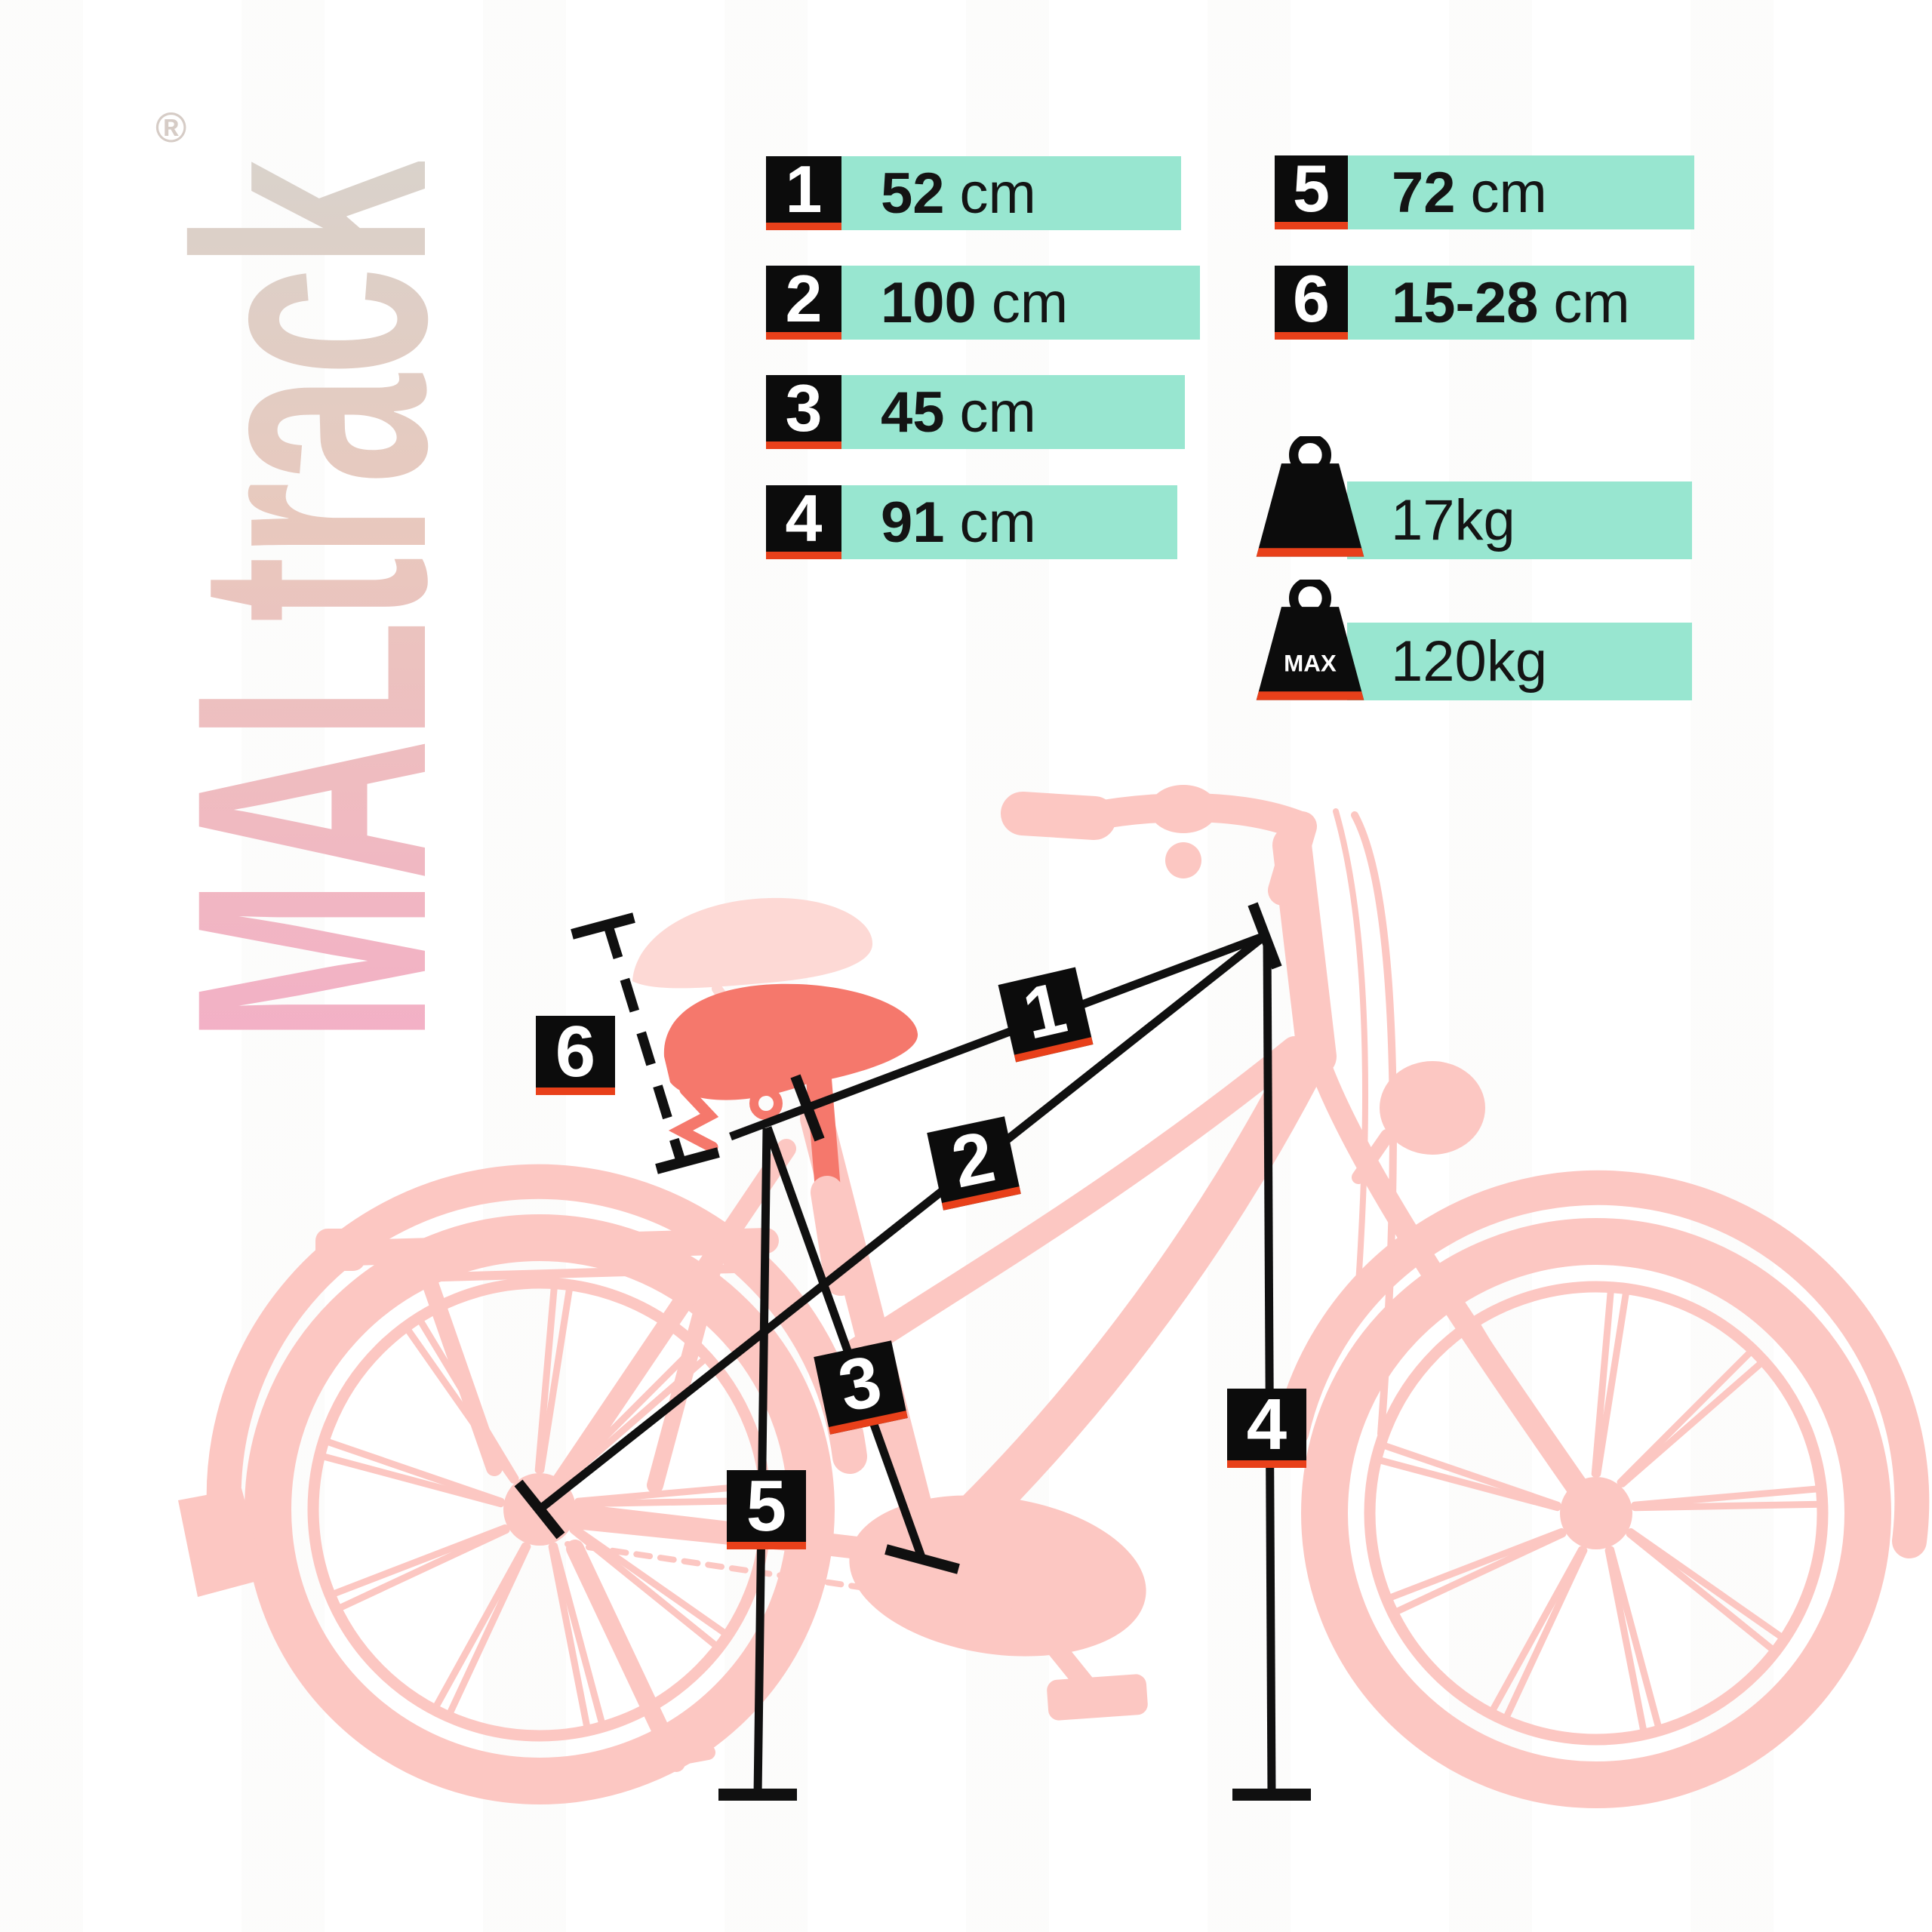 The height and width of the screenshot is (1932, 1932). What do you see at coordinates (1517, 661) in the screenshot?
I see `max-load-unit: kg` at bounding box center [1517, 661].